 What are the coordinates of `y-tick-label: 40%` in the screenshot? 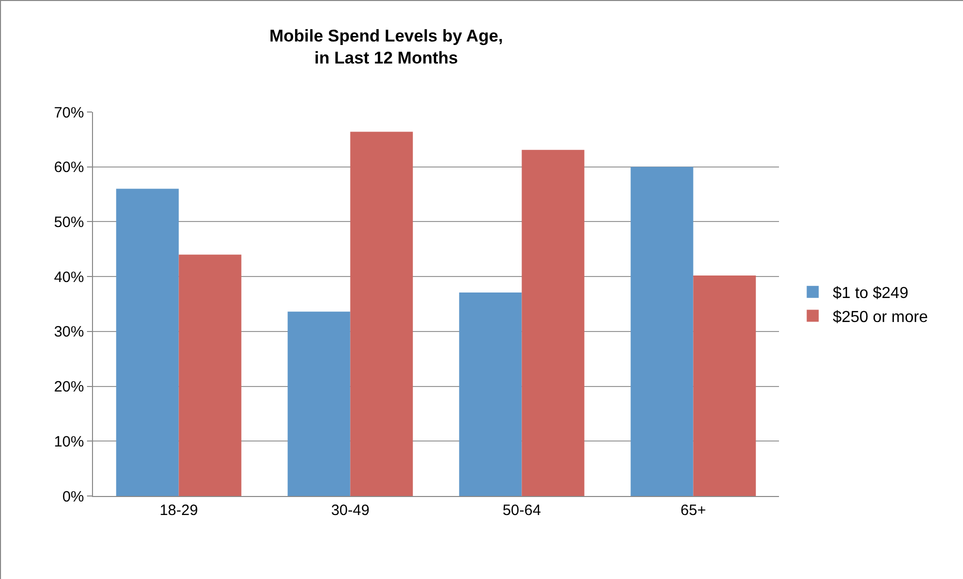 It's located at (69, 277).